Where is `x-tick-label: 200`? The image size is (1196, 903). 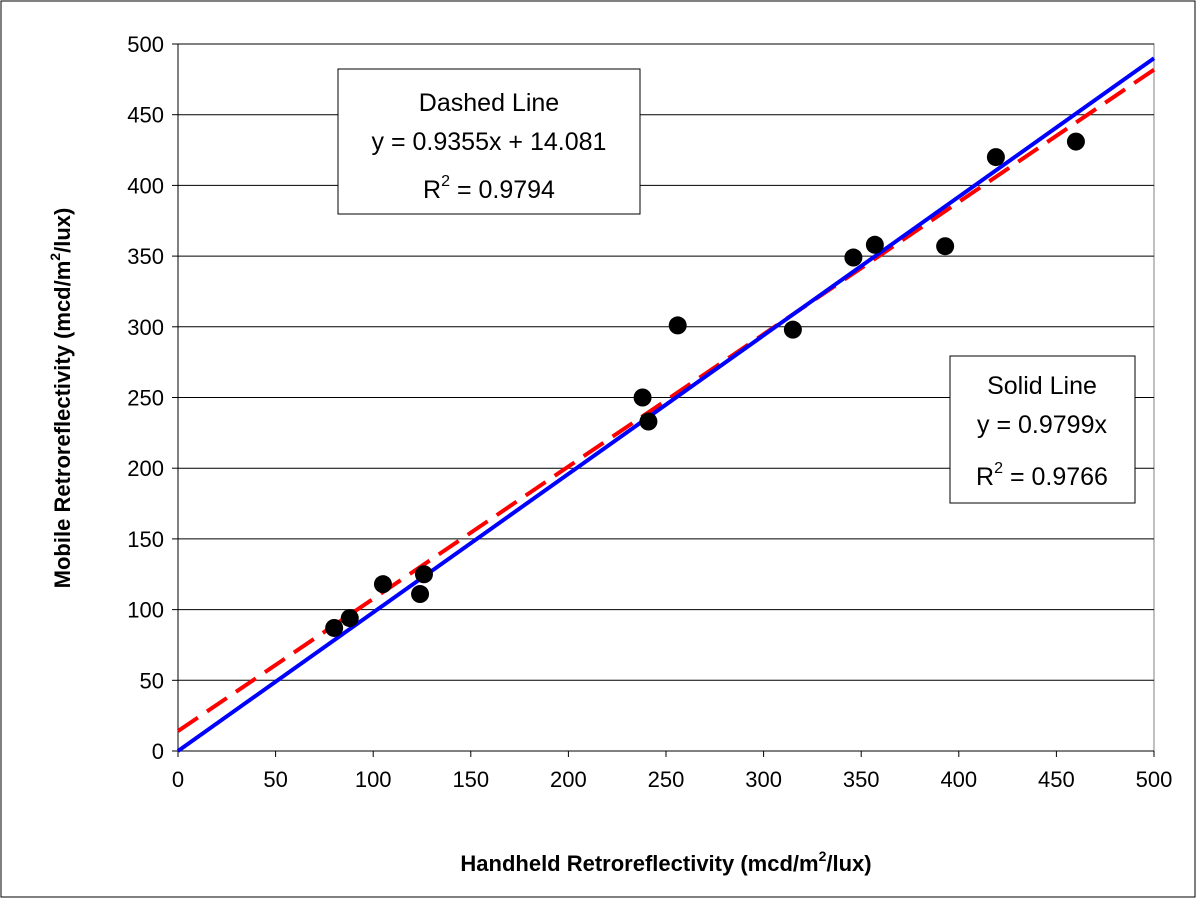
x-tick-label: 200 is located at coordinates (568, 779).